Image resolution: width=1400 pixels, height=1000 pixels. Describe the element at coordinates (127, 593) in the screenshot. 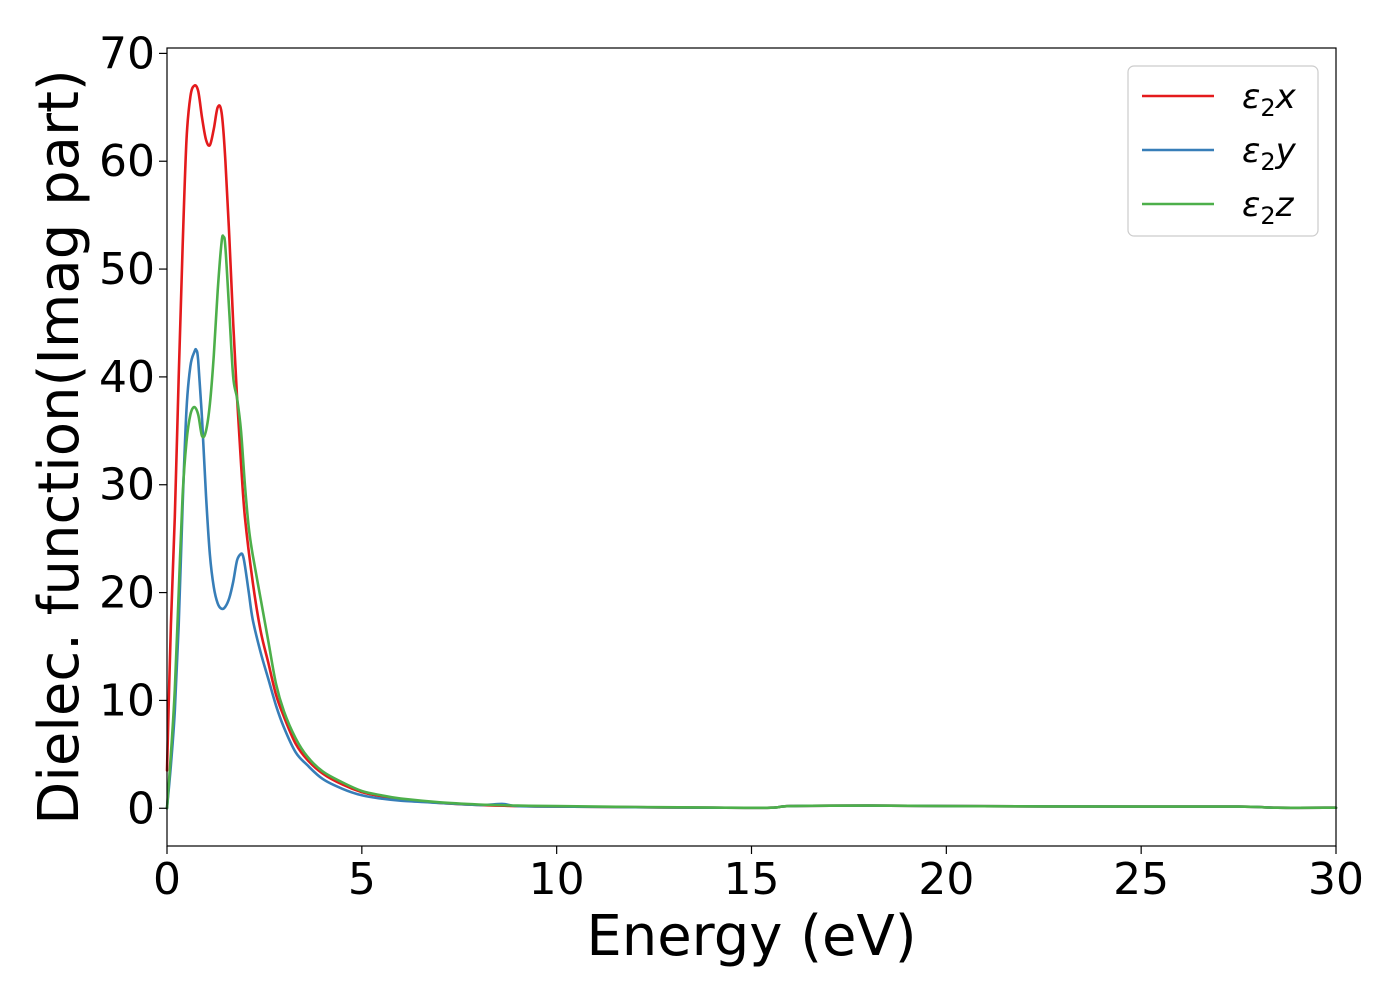

I see `y-tick-label: 20` at that location.